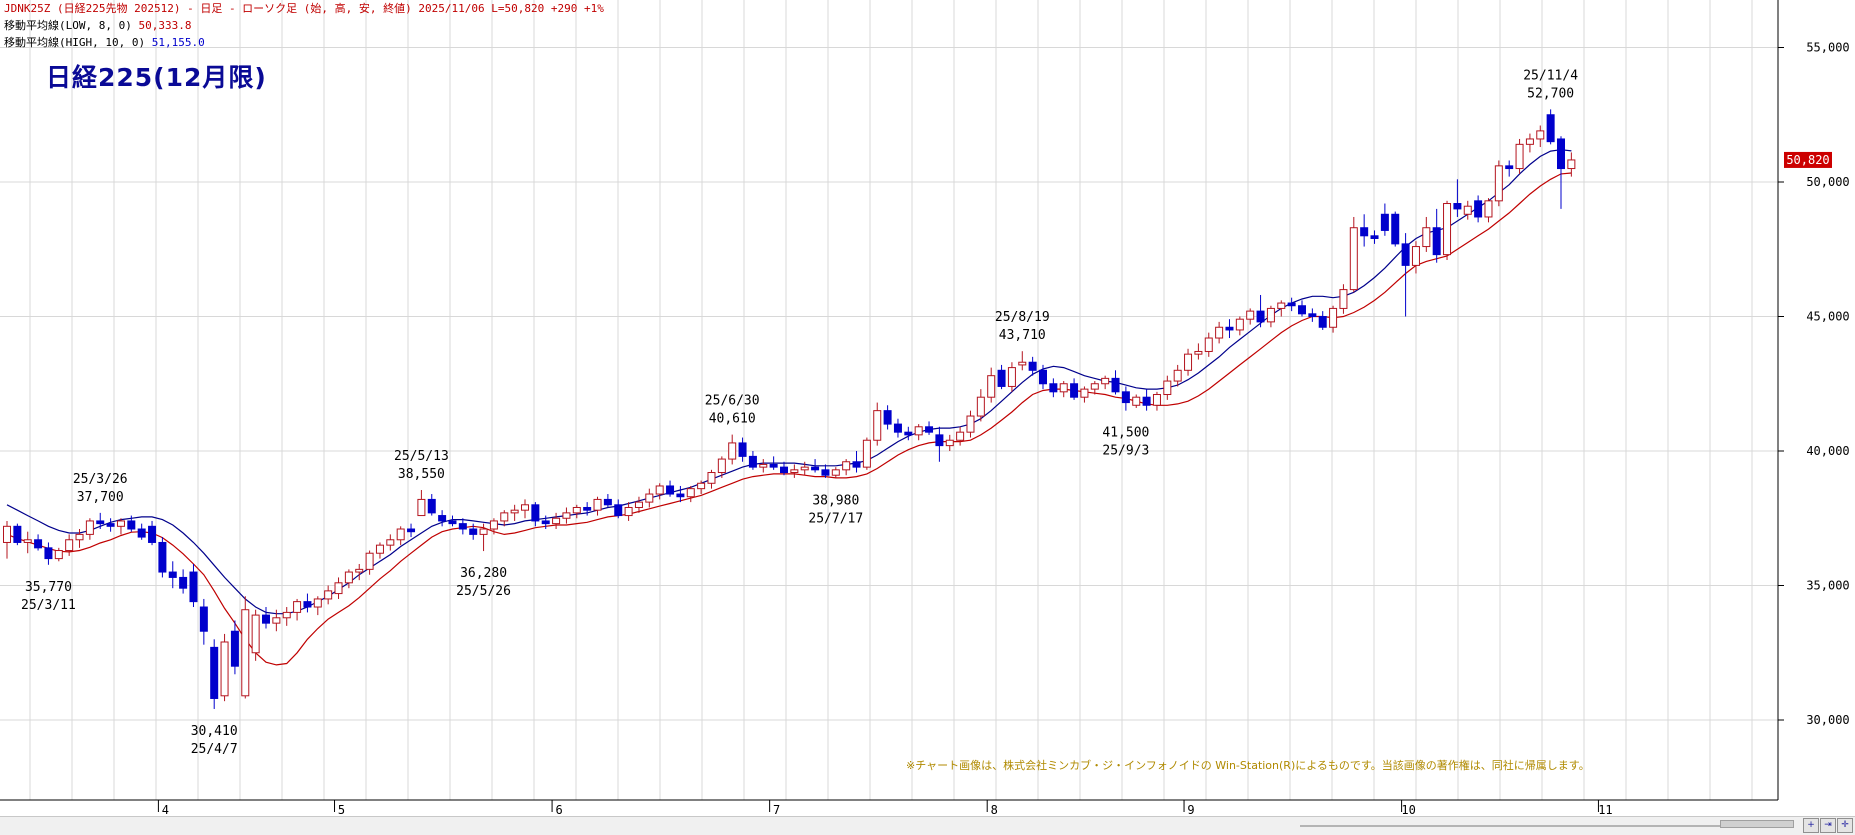  I want to click on scroll-end-icon: ⇥, so click(1828, 825).